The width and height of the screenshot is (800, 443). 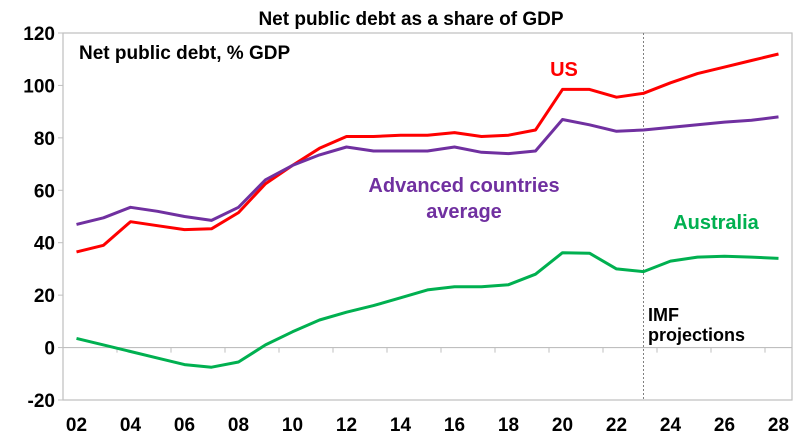 What do you see at coordinates (564, 70) in the screenshot?
I see `us-series-label: US` at bounding box center [564, 70].